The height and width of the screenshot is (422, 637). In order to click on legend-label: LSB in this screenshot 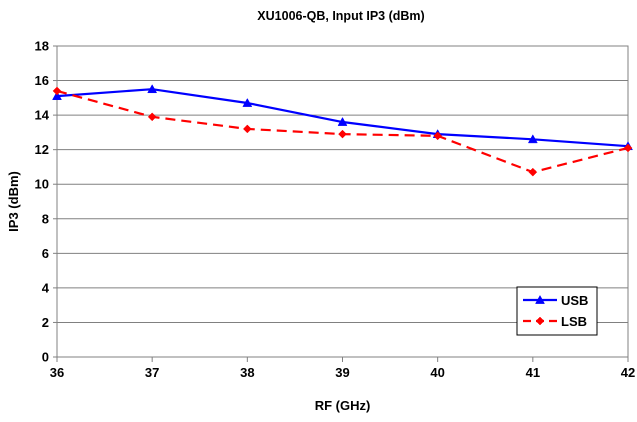, I will do `click(574, 321)`.